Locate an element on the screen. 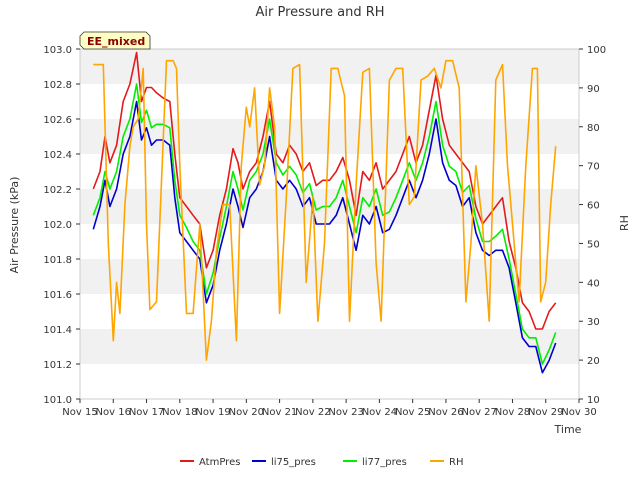  y-right-tick-label: 20 is located at coordinates (593, 361).